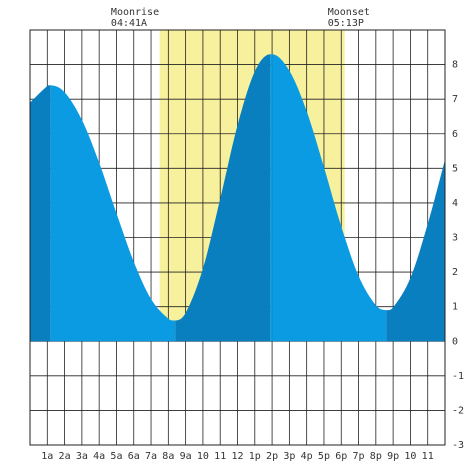 The image size is (474, 474). What do you see at coordinates (455, 272) in the screenshot?
I see `y-tick-label: 2` at bounding box center [455, 272].